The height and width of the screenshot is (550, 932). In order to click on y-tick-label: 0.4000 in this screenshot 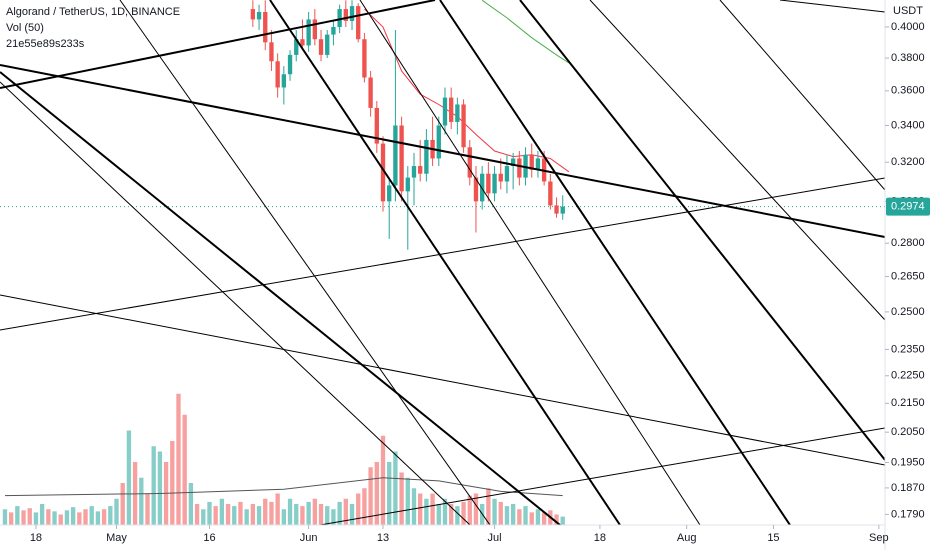, I will do `click(908, 27)`.